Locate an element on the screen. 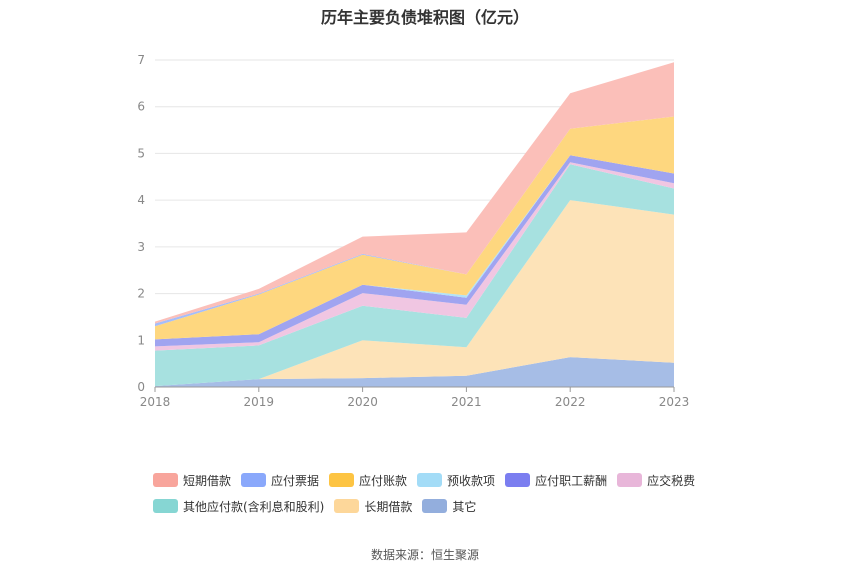  legend-row: 其他应付款(含利息和股利) 长期借款 其它 is located at coordinates (443, 510).